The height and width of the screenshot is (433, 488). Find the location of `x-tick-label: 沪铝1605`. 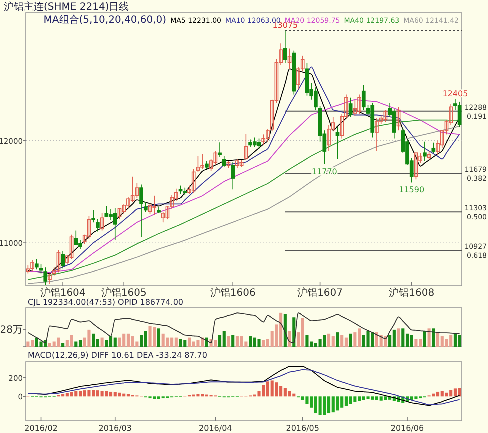

x-tick-label: 沪铝1605 is located at coordinates (124, 293).